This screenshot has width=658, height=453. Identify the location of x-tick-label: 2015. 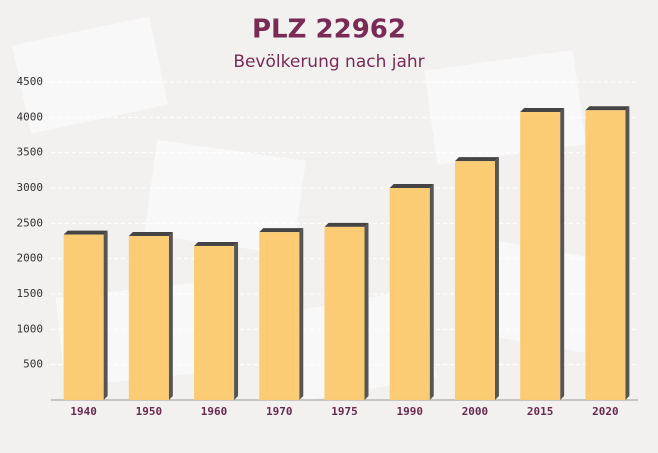
(540, 411).